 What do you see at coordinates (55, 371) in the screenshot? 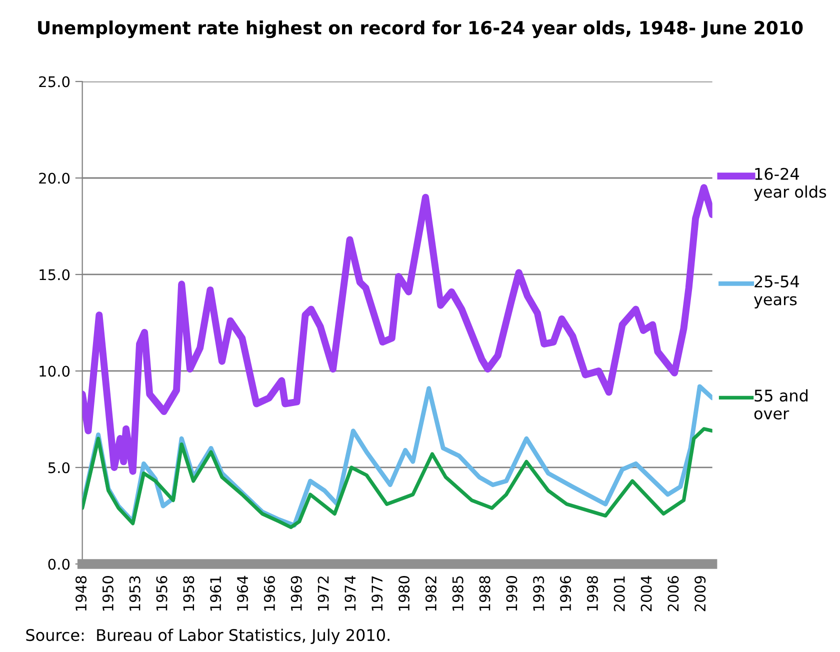
I see `y-tick-label: 10.0` at bounding box center [55, 371].